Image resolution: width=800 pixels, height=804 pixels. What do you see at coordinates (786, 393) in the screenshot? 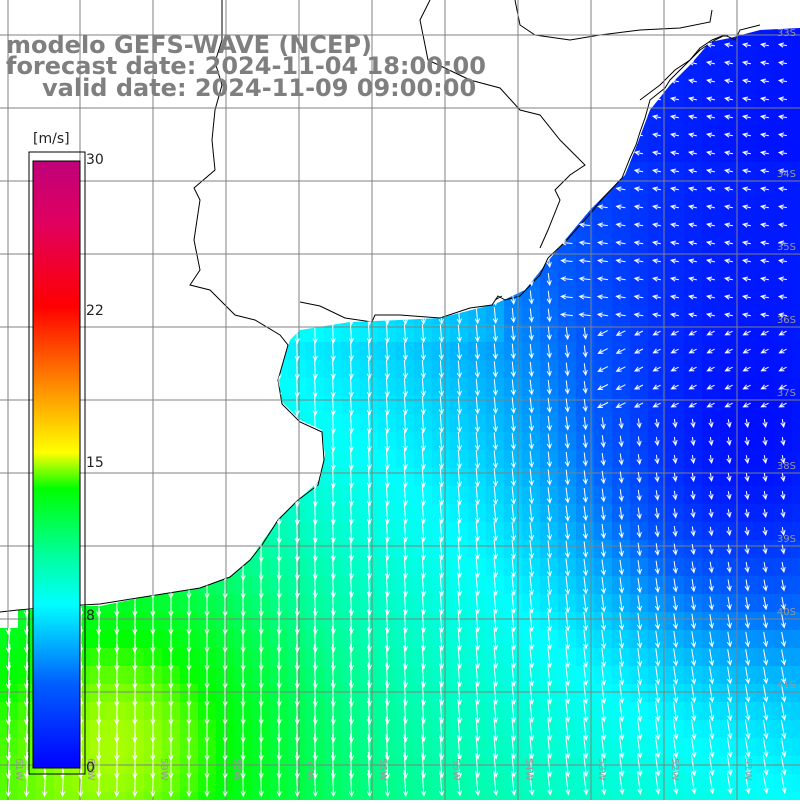
I see `lat-label: 37S` at bounding box center [786, 393].